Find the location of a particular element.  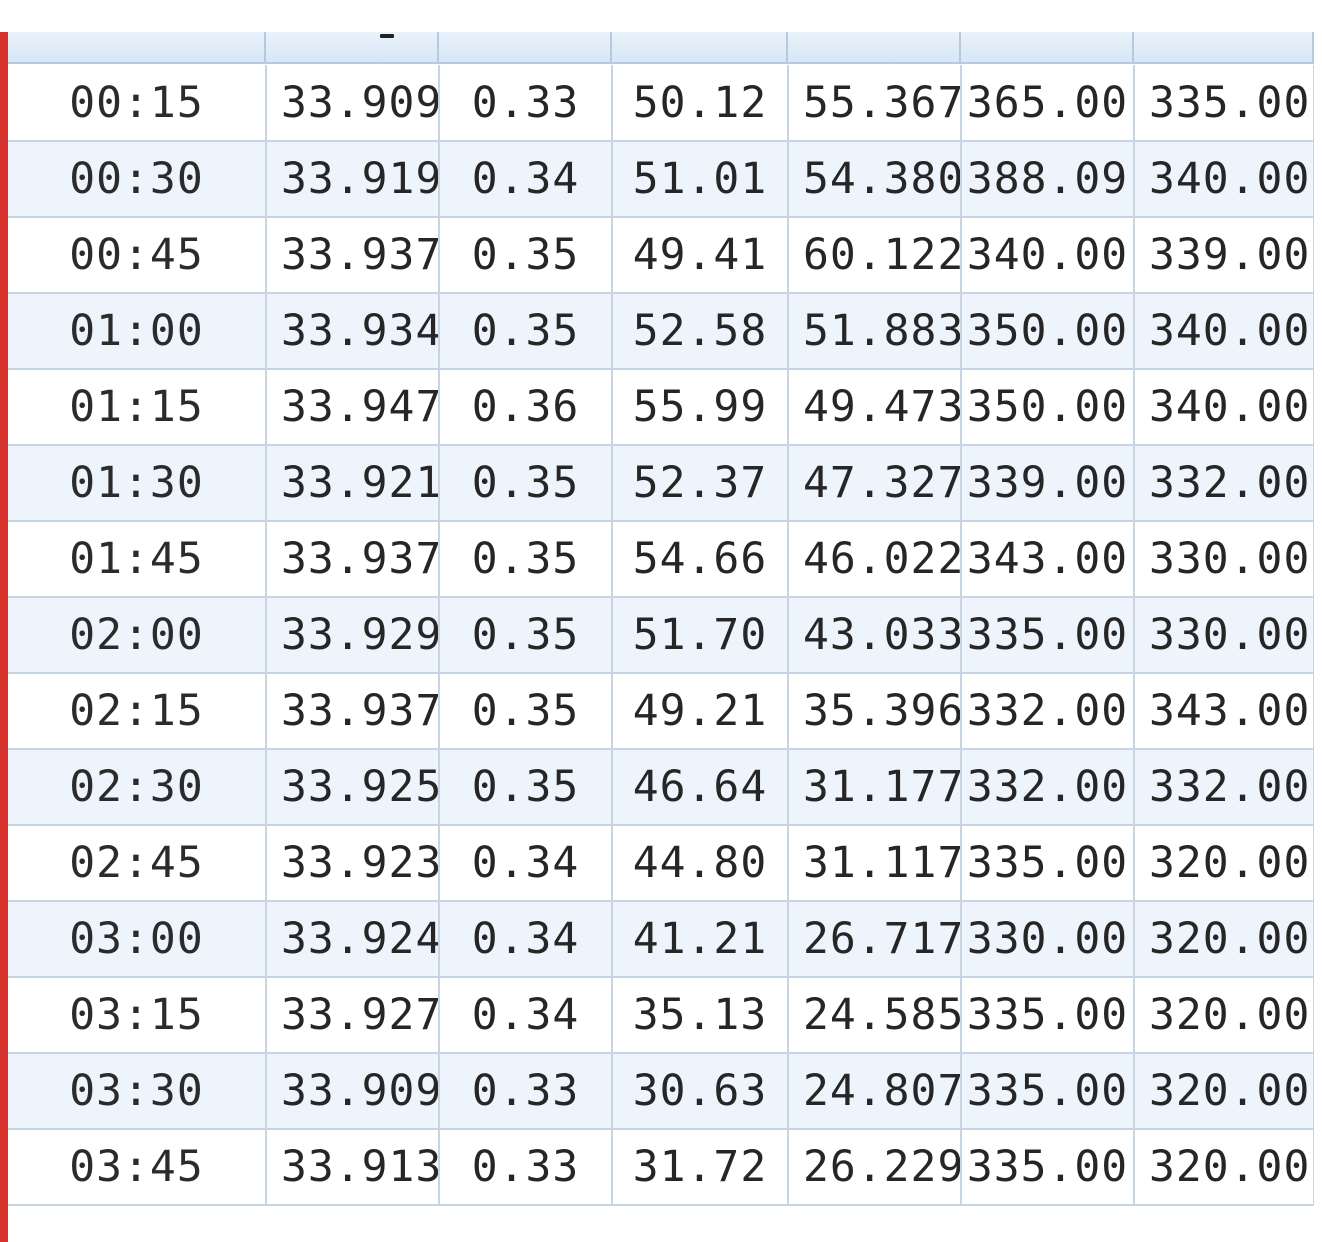

value-cell: 33.947 is located at coordinates (353, 407).